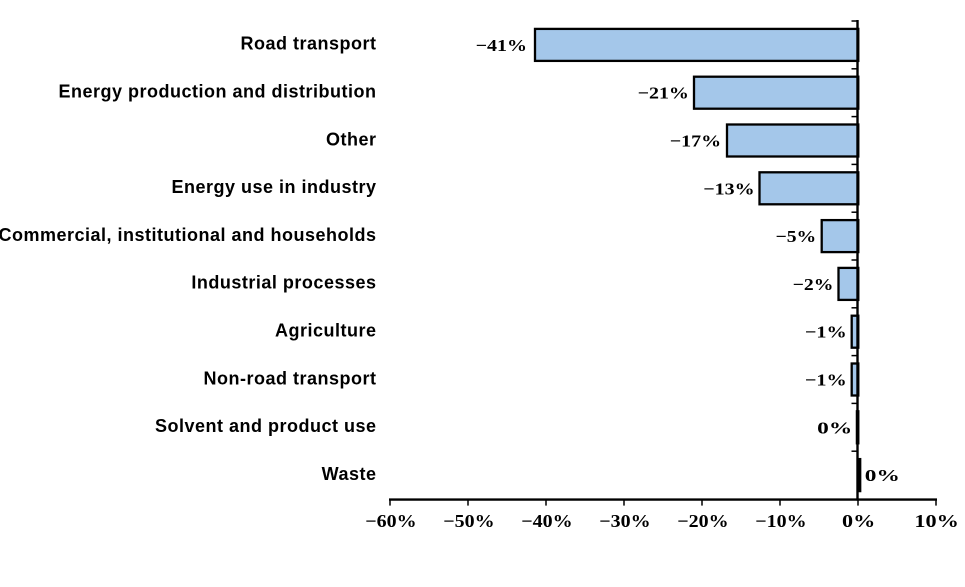 This screenshot has width=965, height=587. I want to click on svg-text: −2%, so click(813, 284).